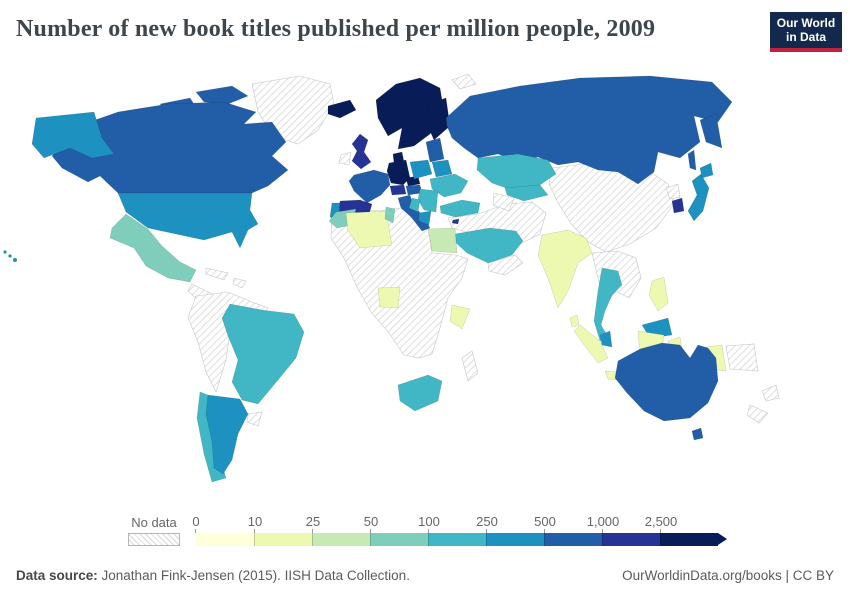 This screenshot has width=850, height=600. Describe the element at coordinates (497, 223) in the screenshot. I see `region-middle-east-no-data` at that location.